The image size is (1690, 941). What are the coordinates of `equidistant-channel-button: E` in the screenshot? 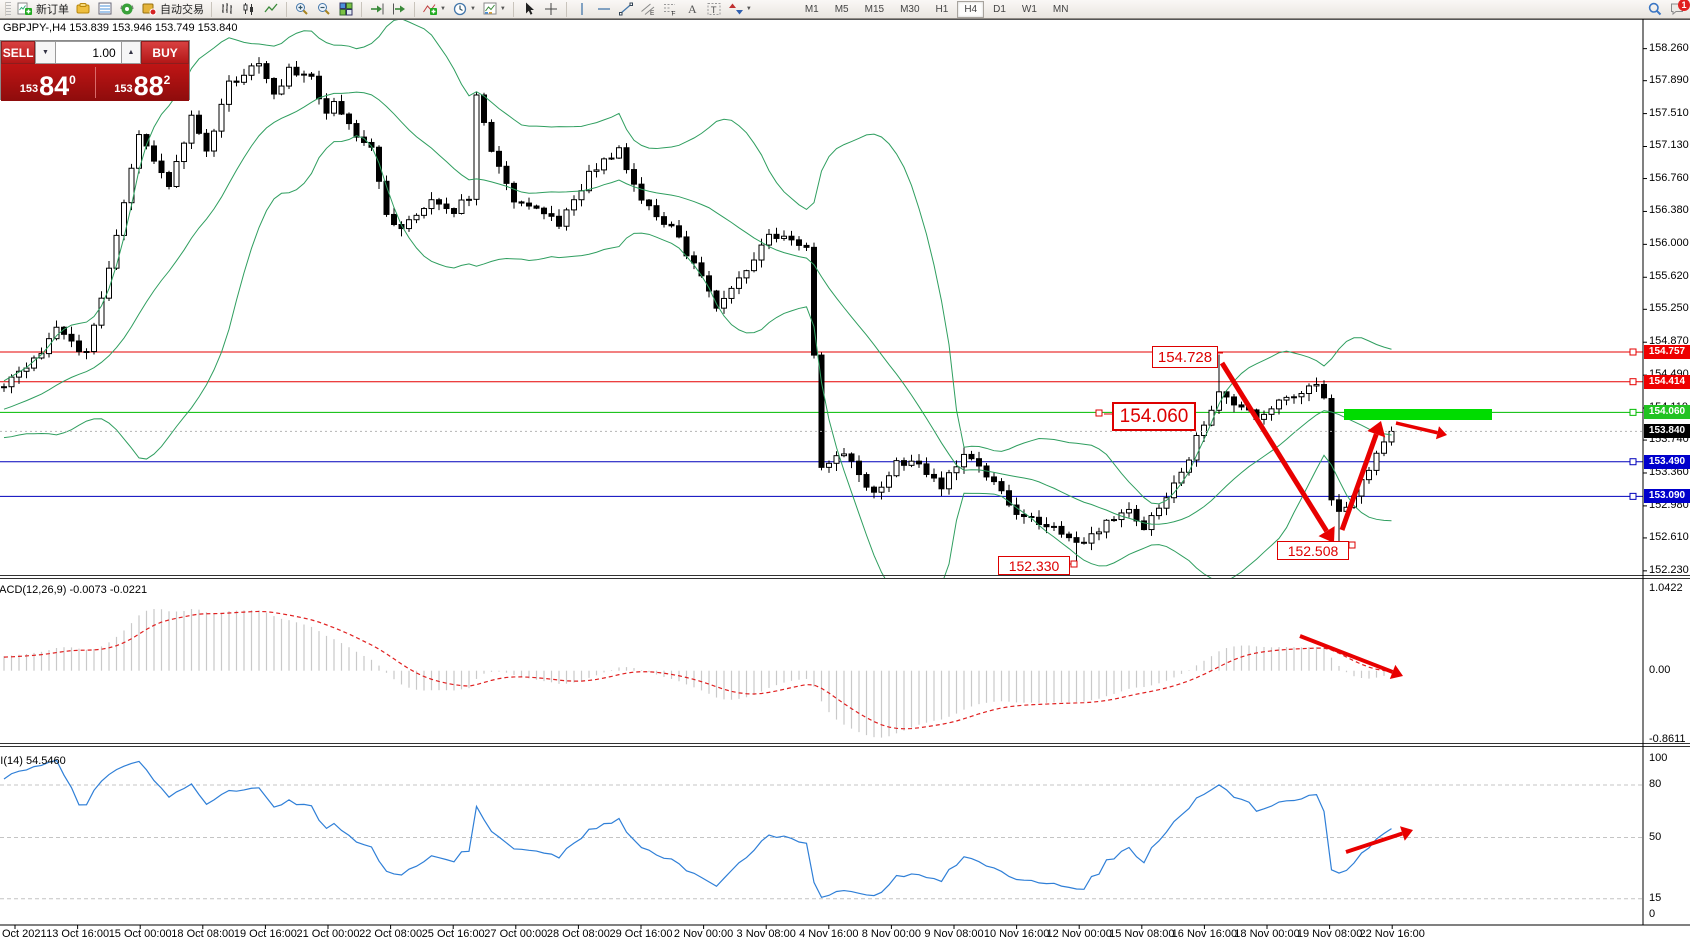 It's located at (648, 9).